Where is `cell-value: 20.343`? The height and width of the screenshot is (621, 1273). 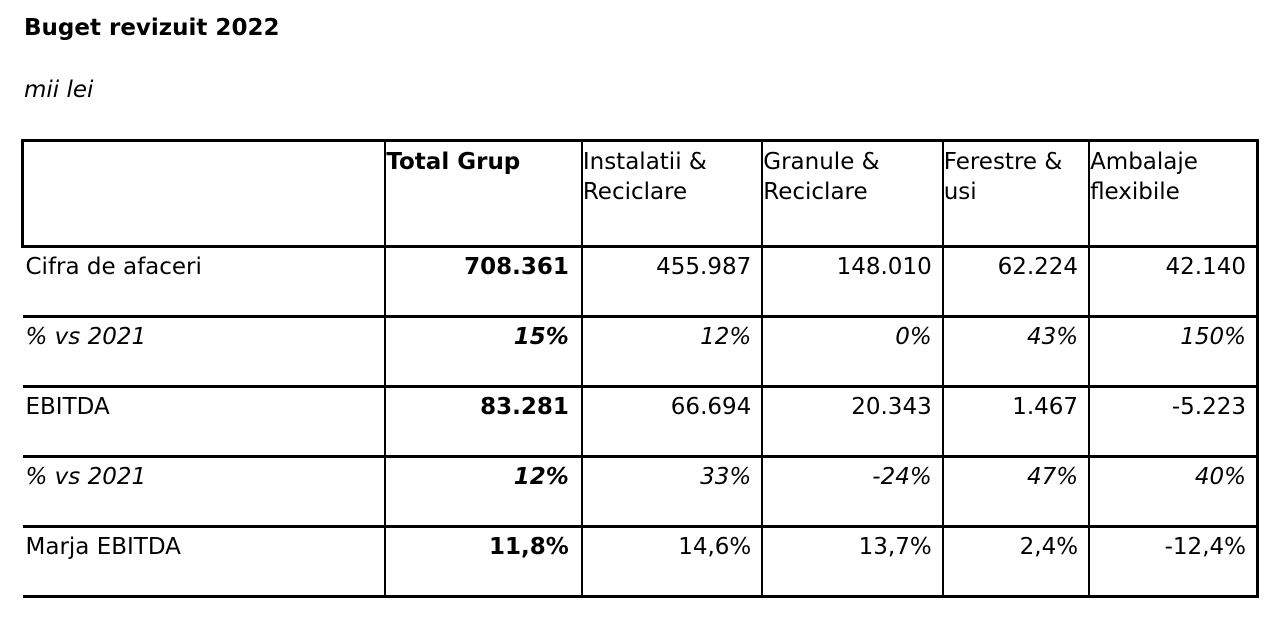 cell-value: 20.343 is located at coordinates (853, 422).